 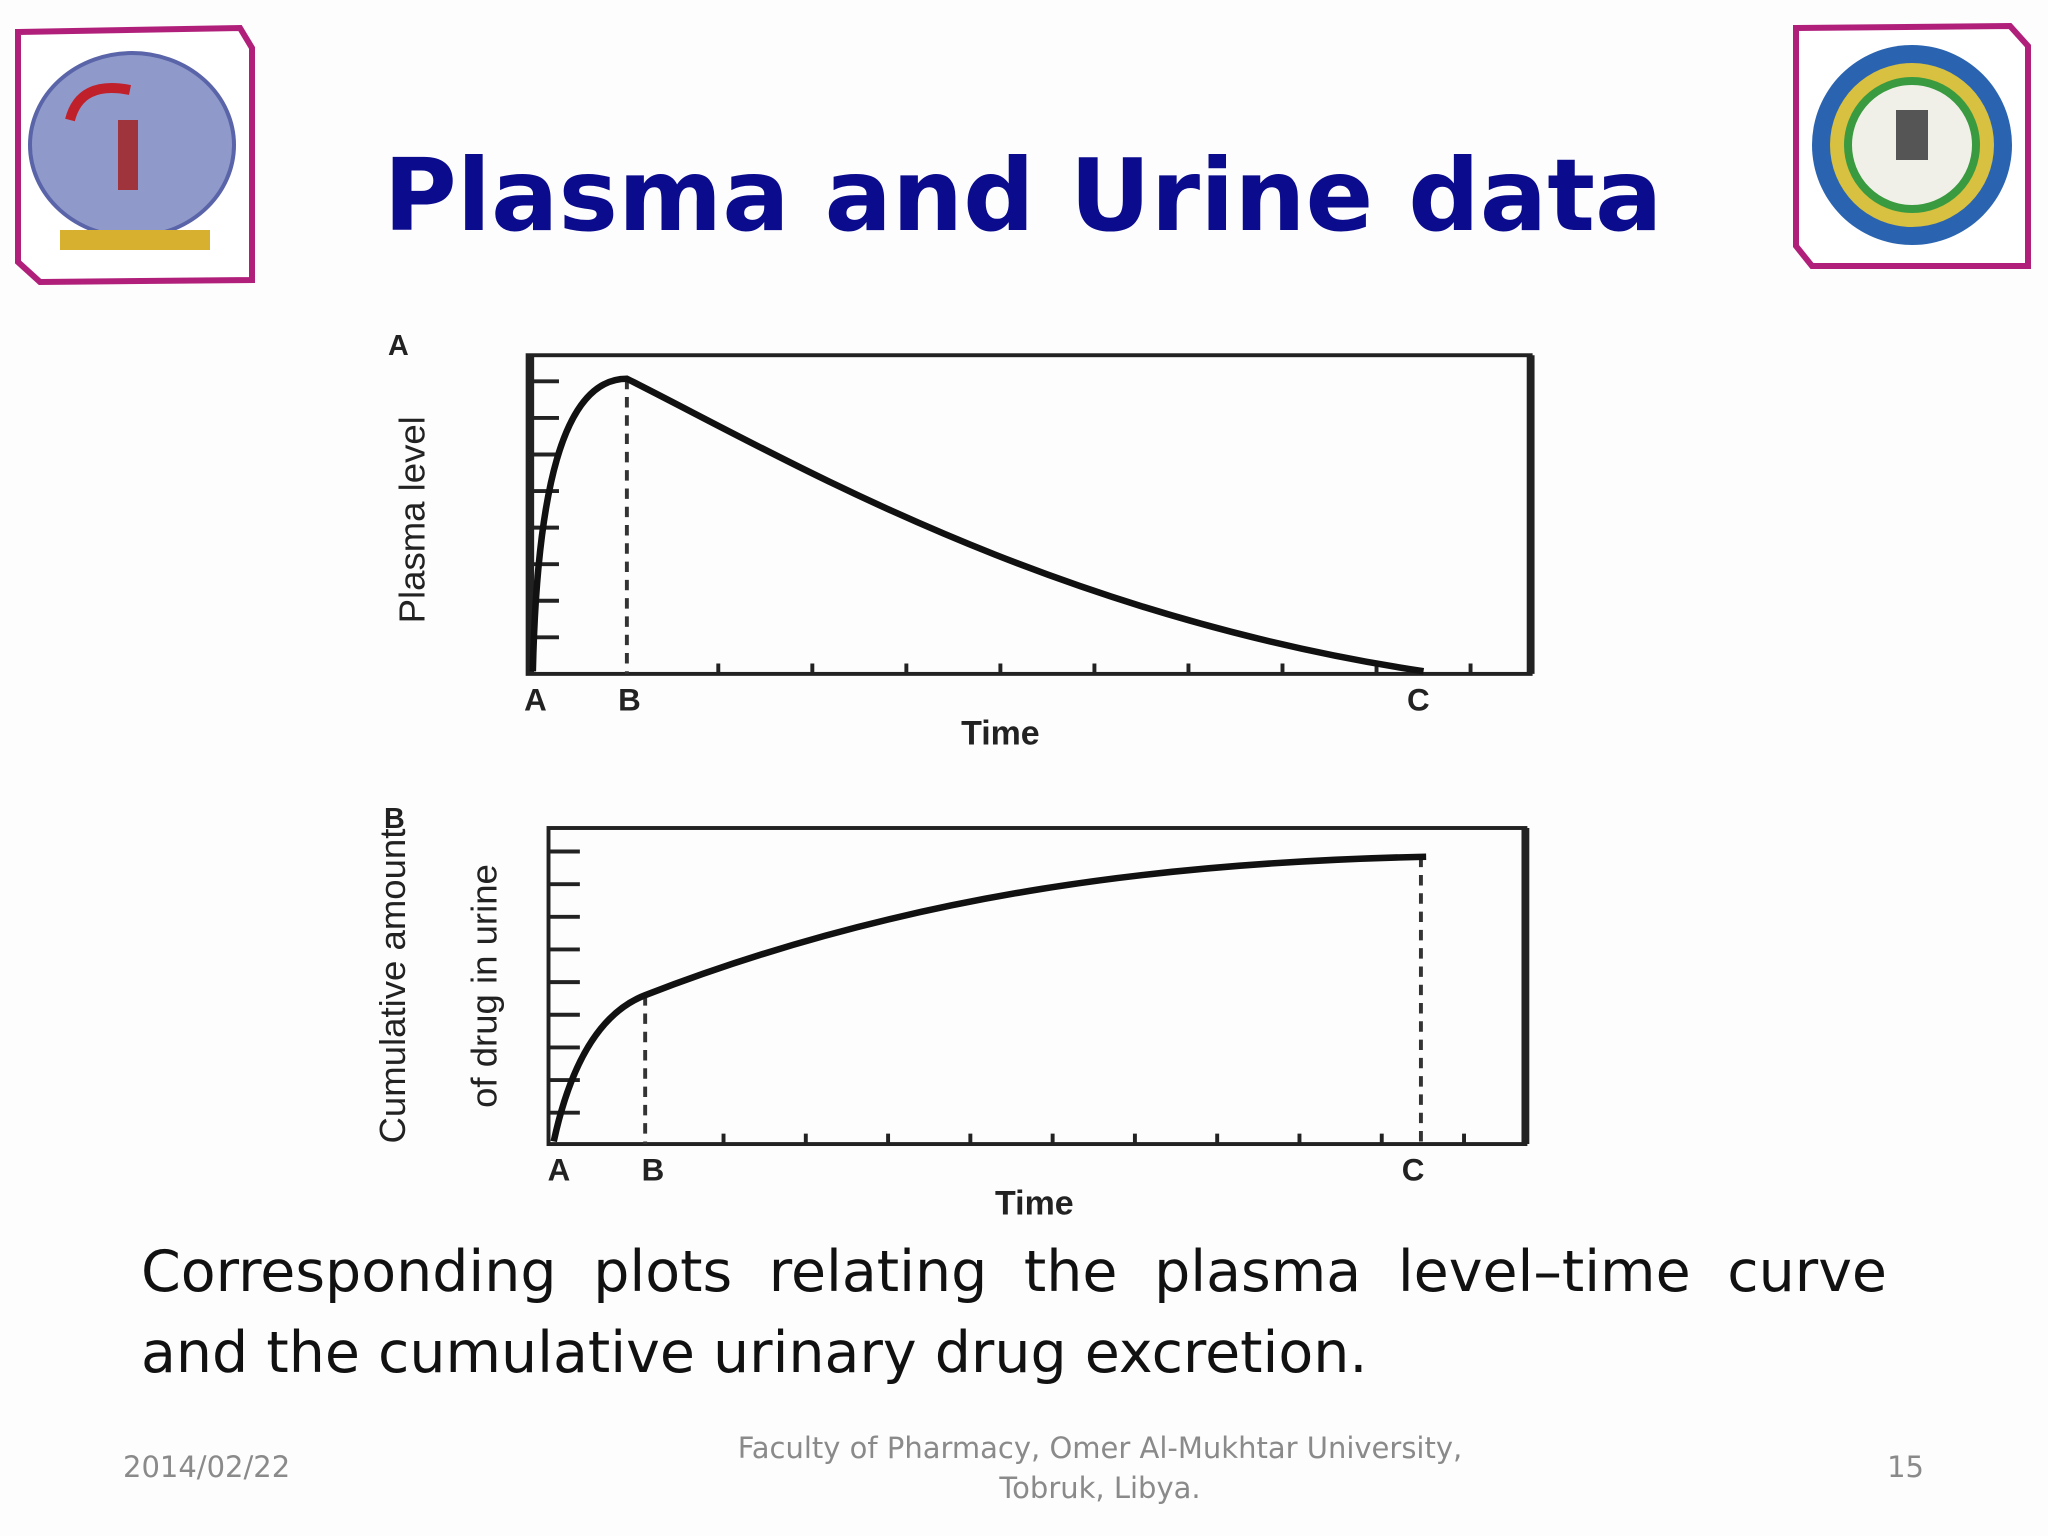 I want to click on logo-right, so click(x=1912, y=145).